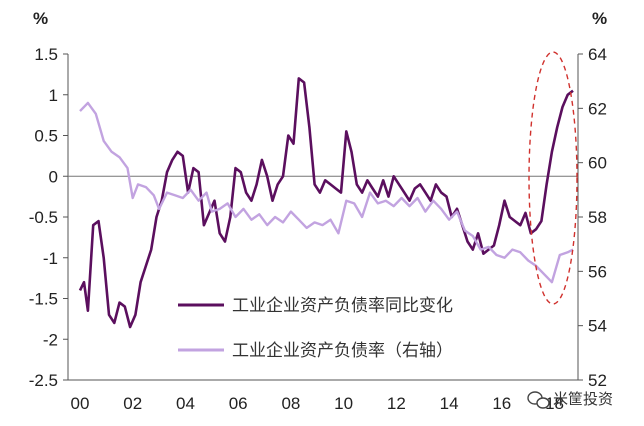 Image resolution: width=644 pixels, height=426 pixels. I want to click on right-axis-unit: %, so click(599, 18).